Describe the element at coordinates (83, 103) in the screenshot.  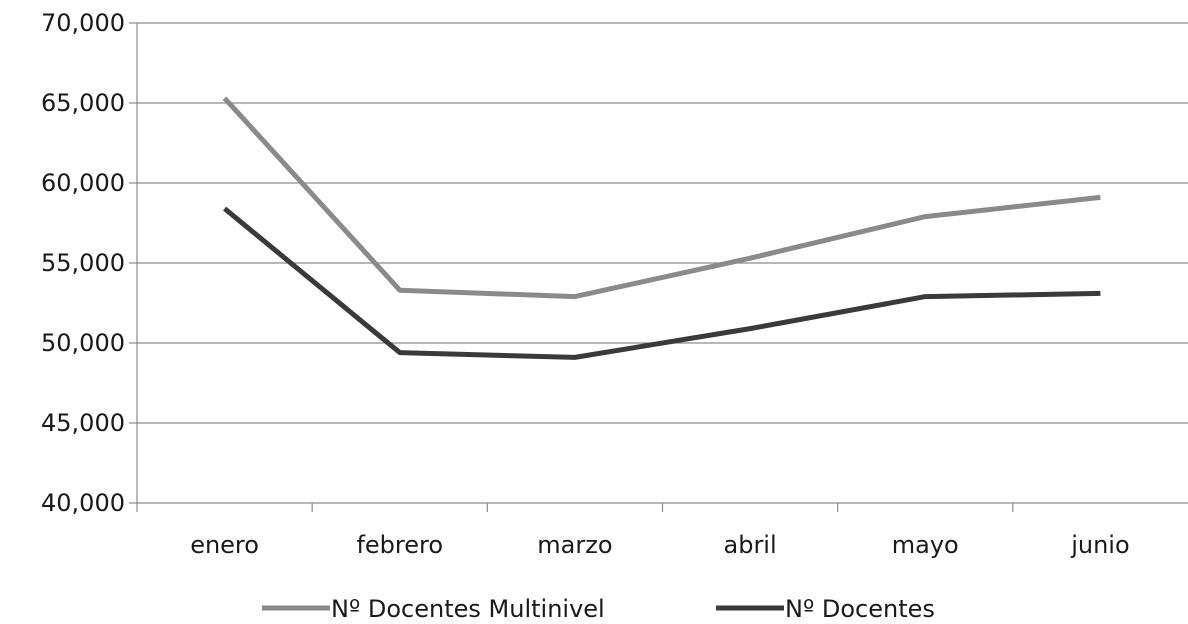
I see `y-tick-label: 65,000` at that location.